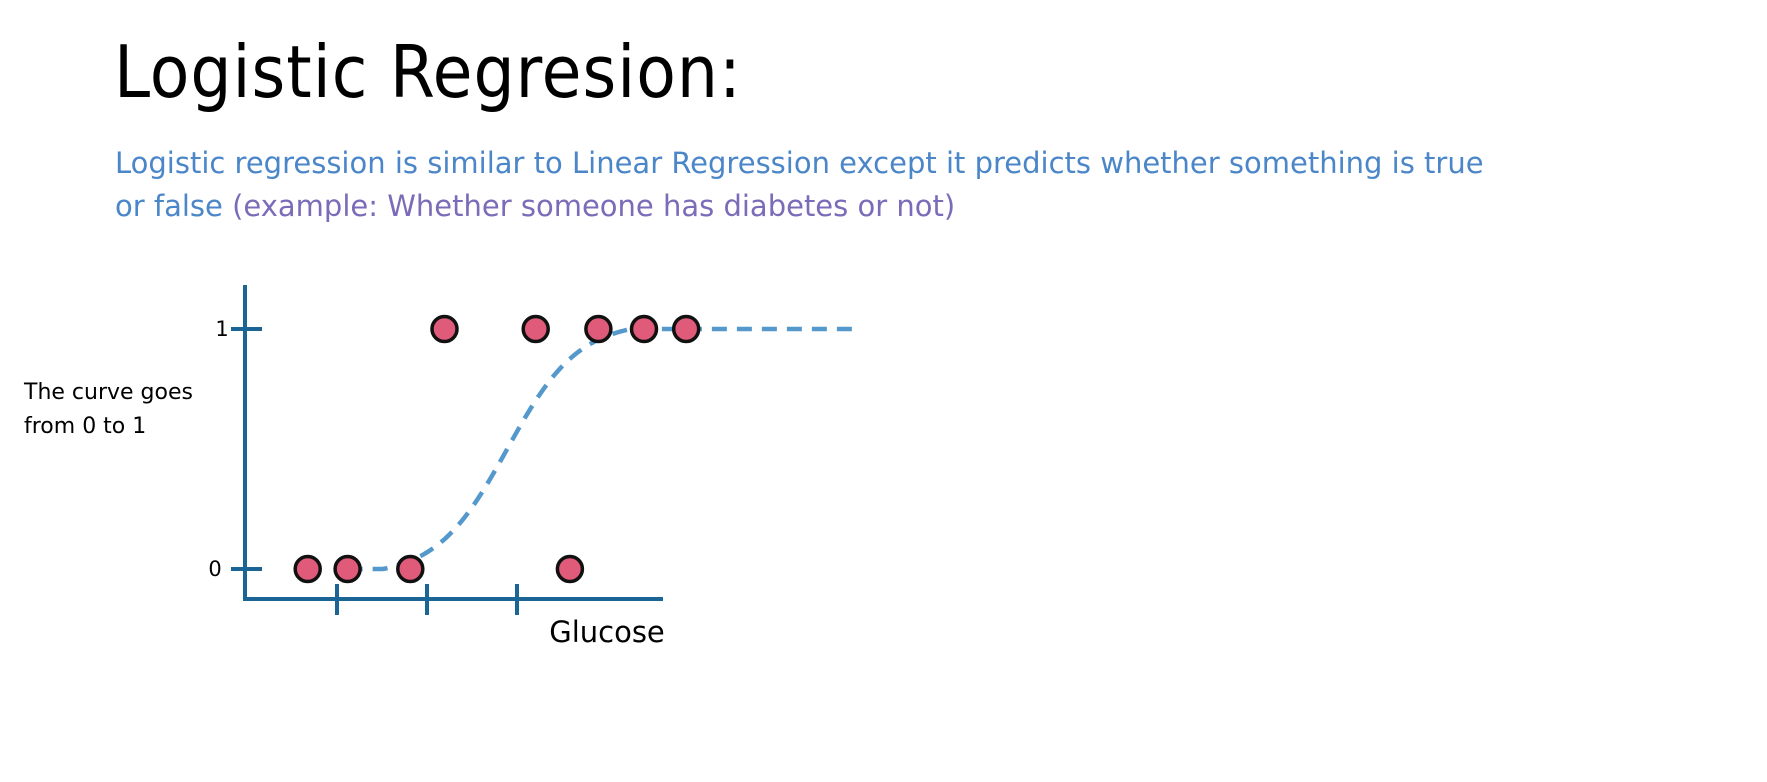  Describe the element at coordinates (124, 410) in the screenshot. I see `curve-range-note: The curve goes from 0 to 1` at that location.